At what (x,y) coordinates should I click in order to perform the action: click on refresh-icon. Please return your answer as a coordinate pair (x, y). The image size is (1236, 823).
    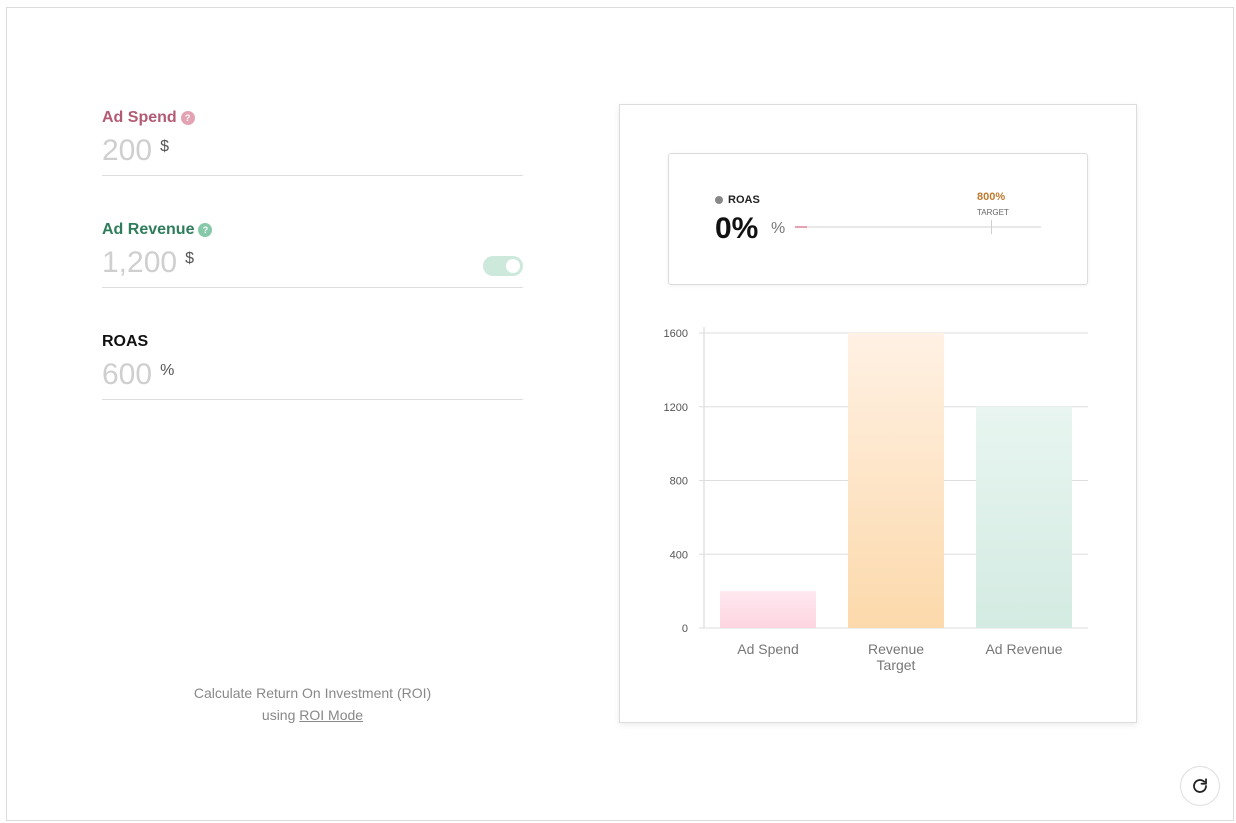
    Looking at the image, I should click on (1200, 785).